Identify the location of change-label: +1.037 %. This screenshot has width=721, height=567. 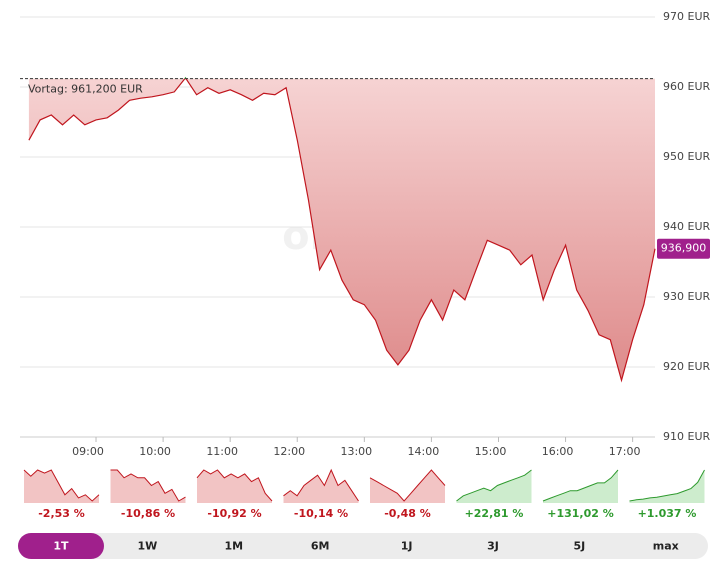
(667, 513).